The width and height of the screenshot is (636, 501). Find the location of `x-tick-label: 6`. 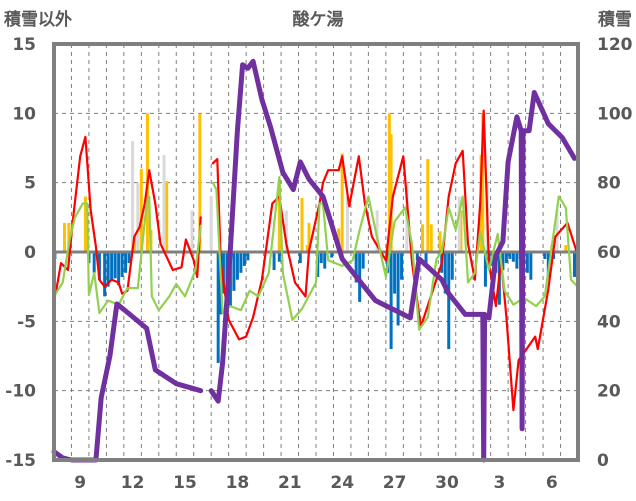

x-tick-label: 6 is located at coordinates (552, 483).